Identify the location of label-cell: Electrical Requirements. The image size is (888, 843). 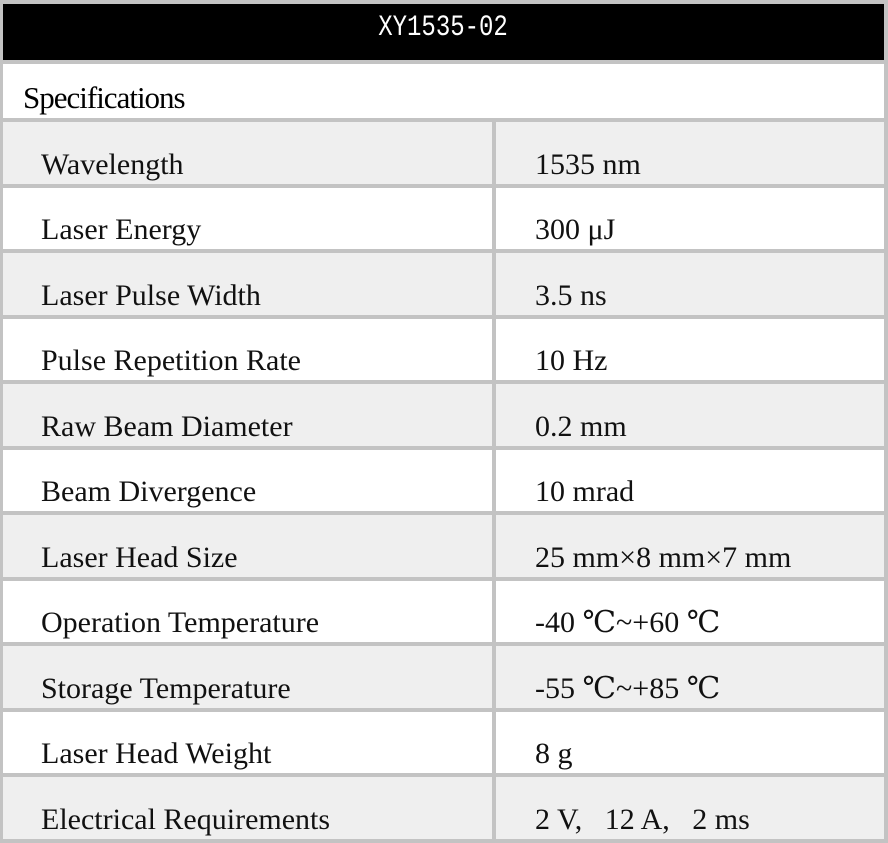
(247, 808).